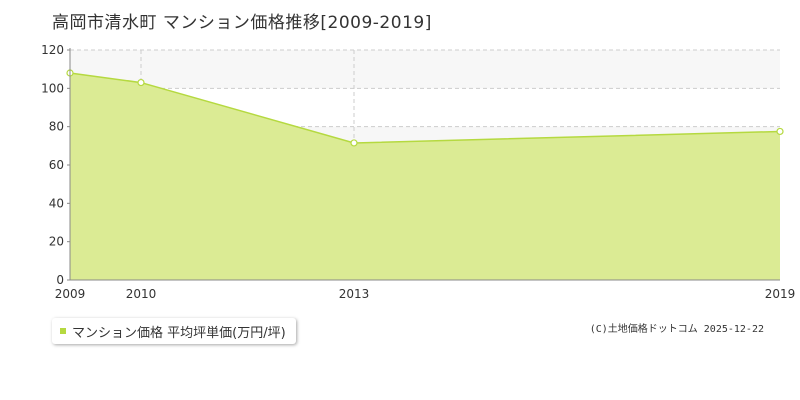  I want to click on legend: マンション価格 平均坪単価(万円/坪), so click(174, 331).